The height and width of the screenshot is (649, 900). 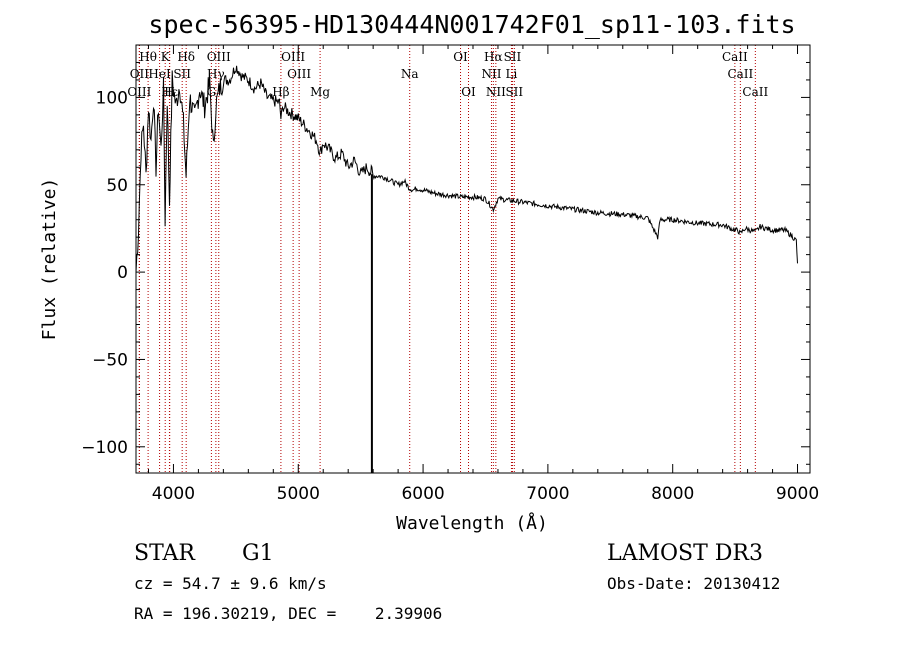 What do you see at coordinates (230, 583) in the screenshot?
I see `redshift-velocity: cz = 54.7 ± 9.6 km/s` at bounding box center [230, 583].